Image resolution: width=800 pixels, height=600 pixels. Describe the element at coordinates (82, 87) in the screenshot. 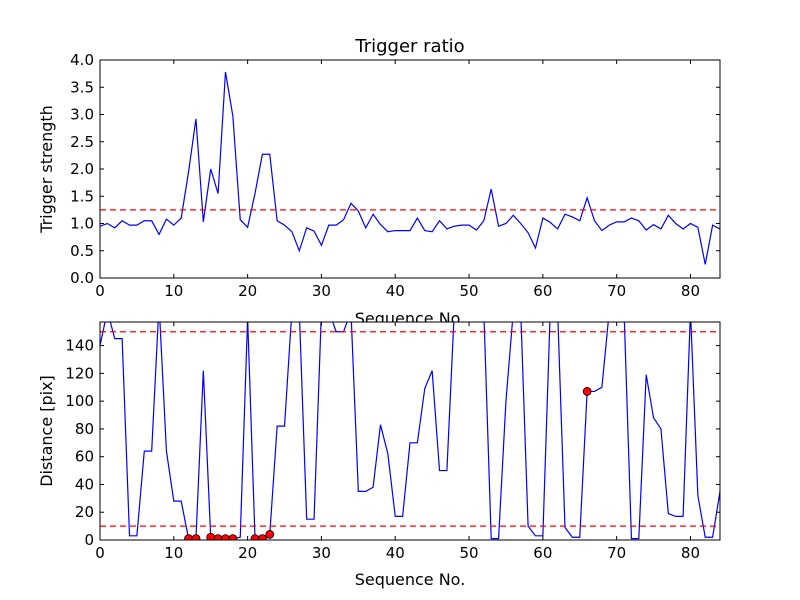

I see `y-tick-label: 3.5` at that location.